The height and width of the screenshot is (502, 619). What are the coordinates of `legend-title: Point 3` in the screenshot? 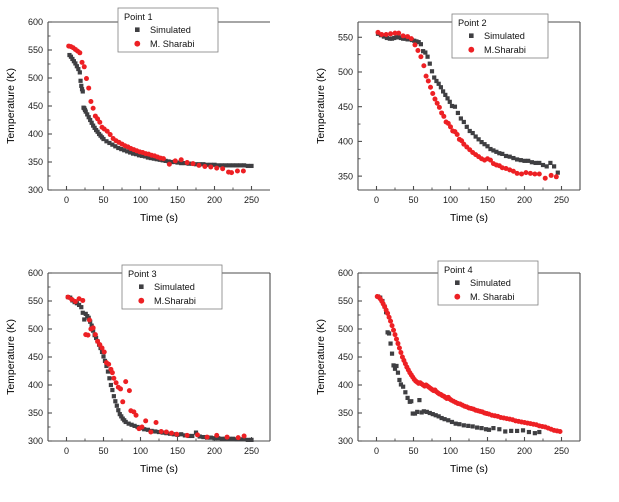 It's located at (142, 274).